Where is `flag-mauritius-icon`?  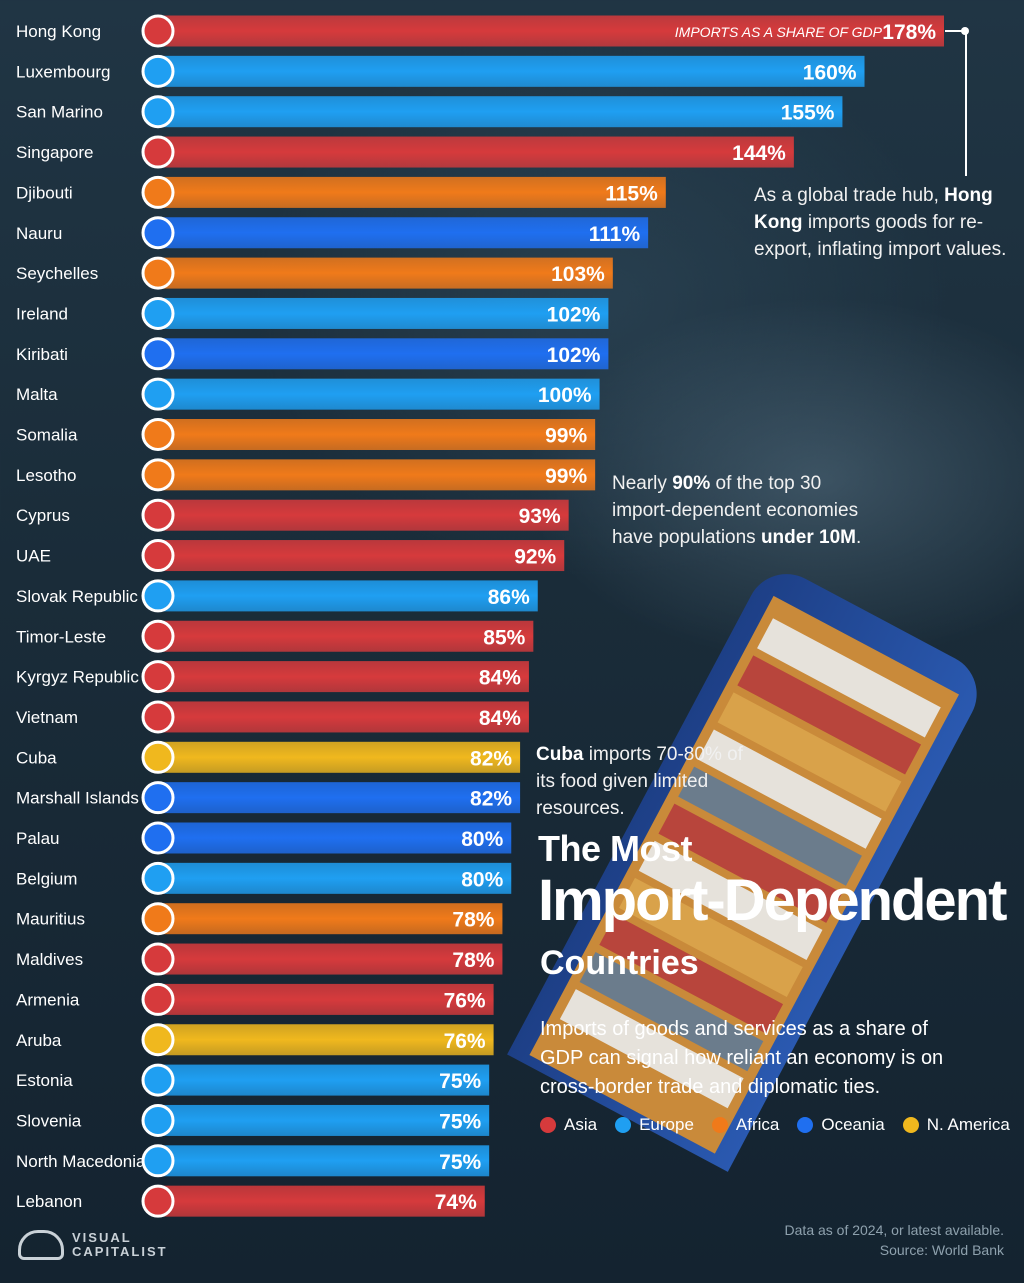 flag-mauritius-icon is located at coordinates (158, 919).